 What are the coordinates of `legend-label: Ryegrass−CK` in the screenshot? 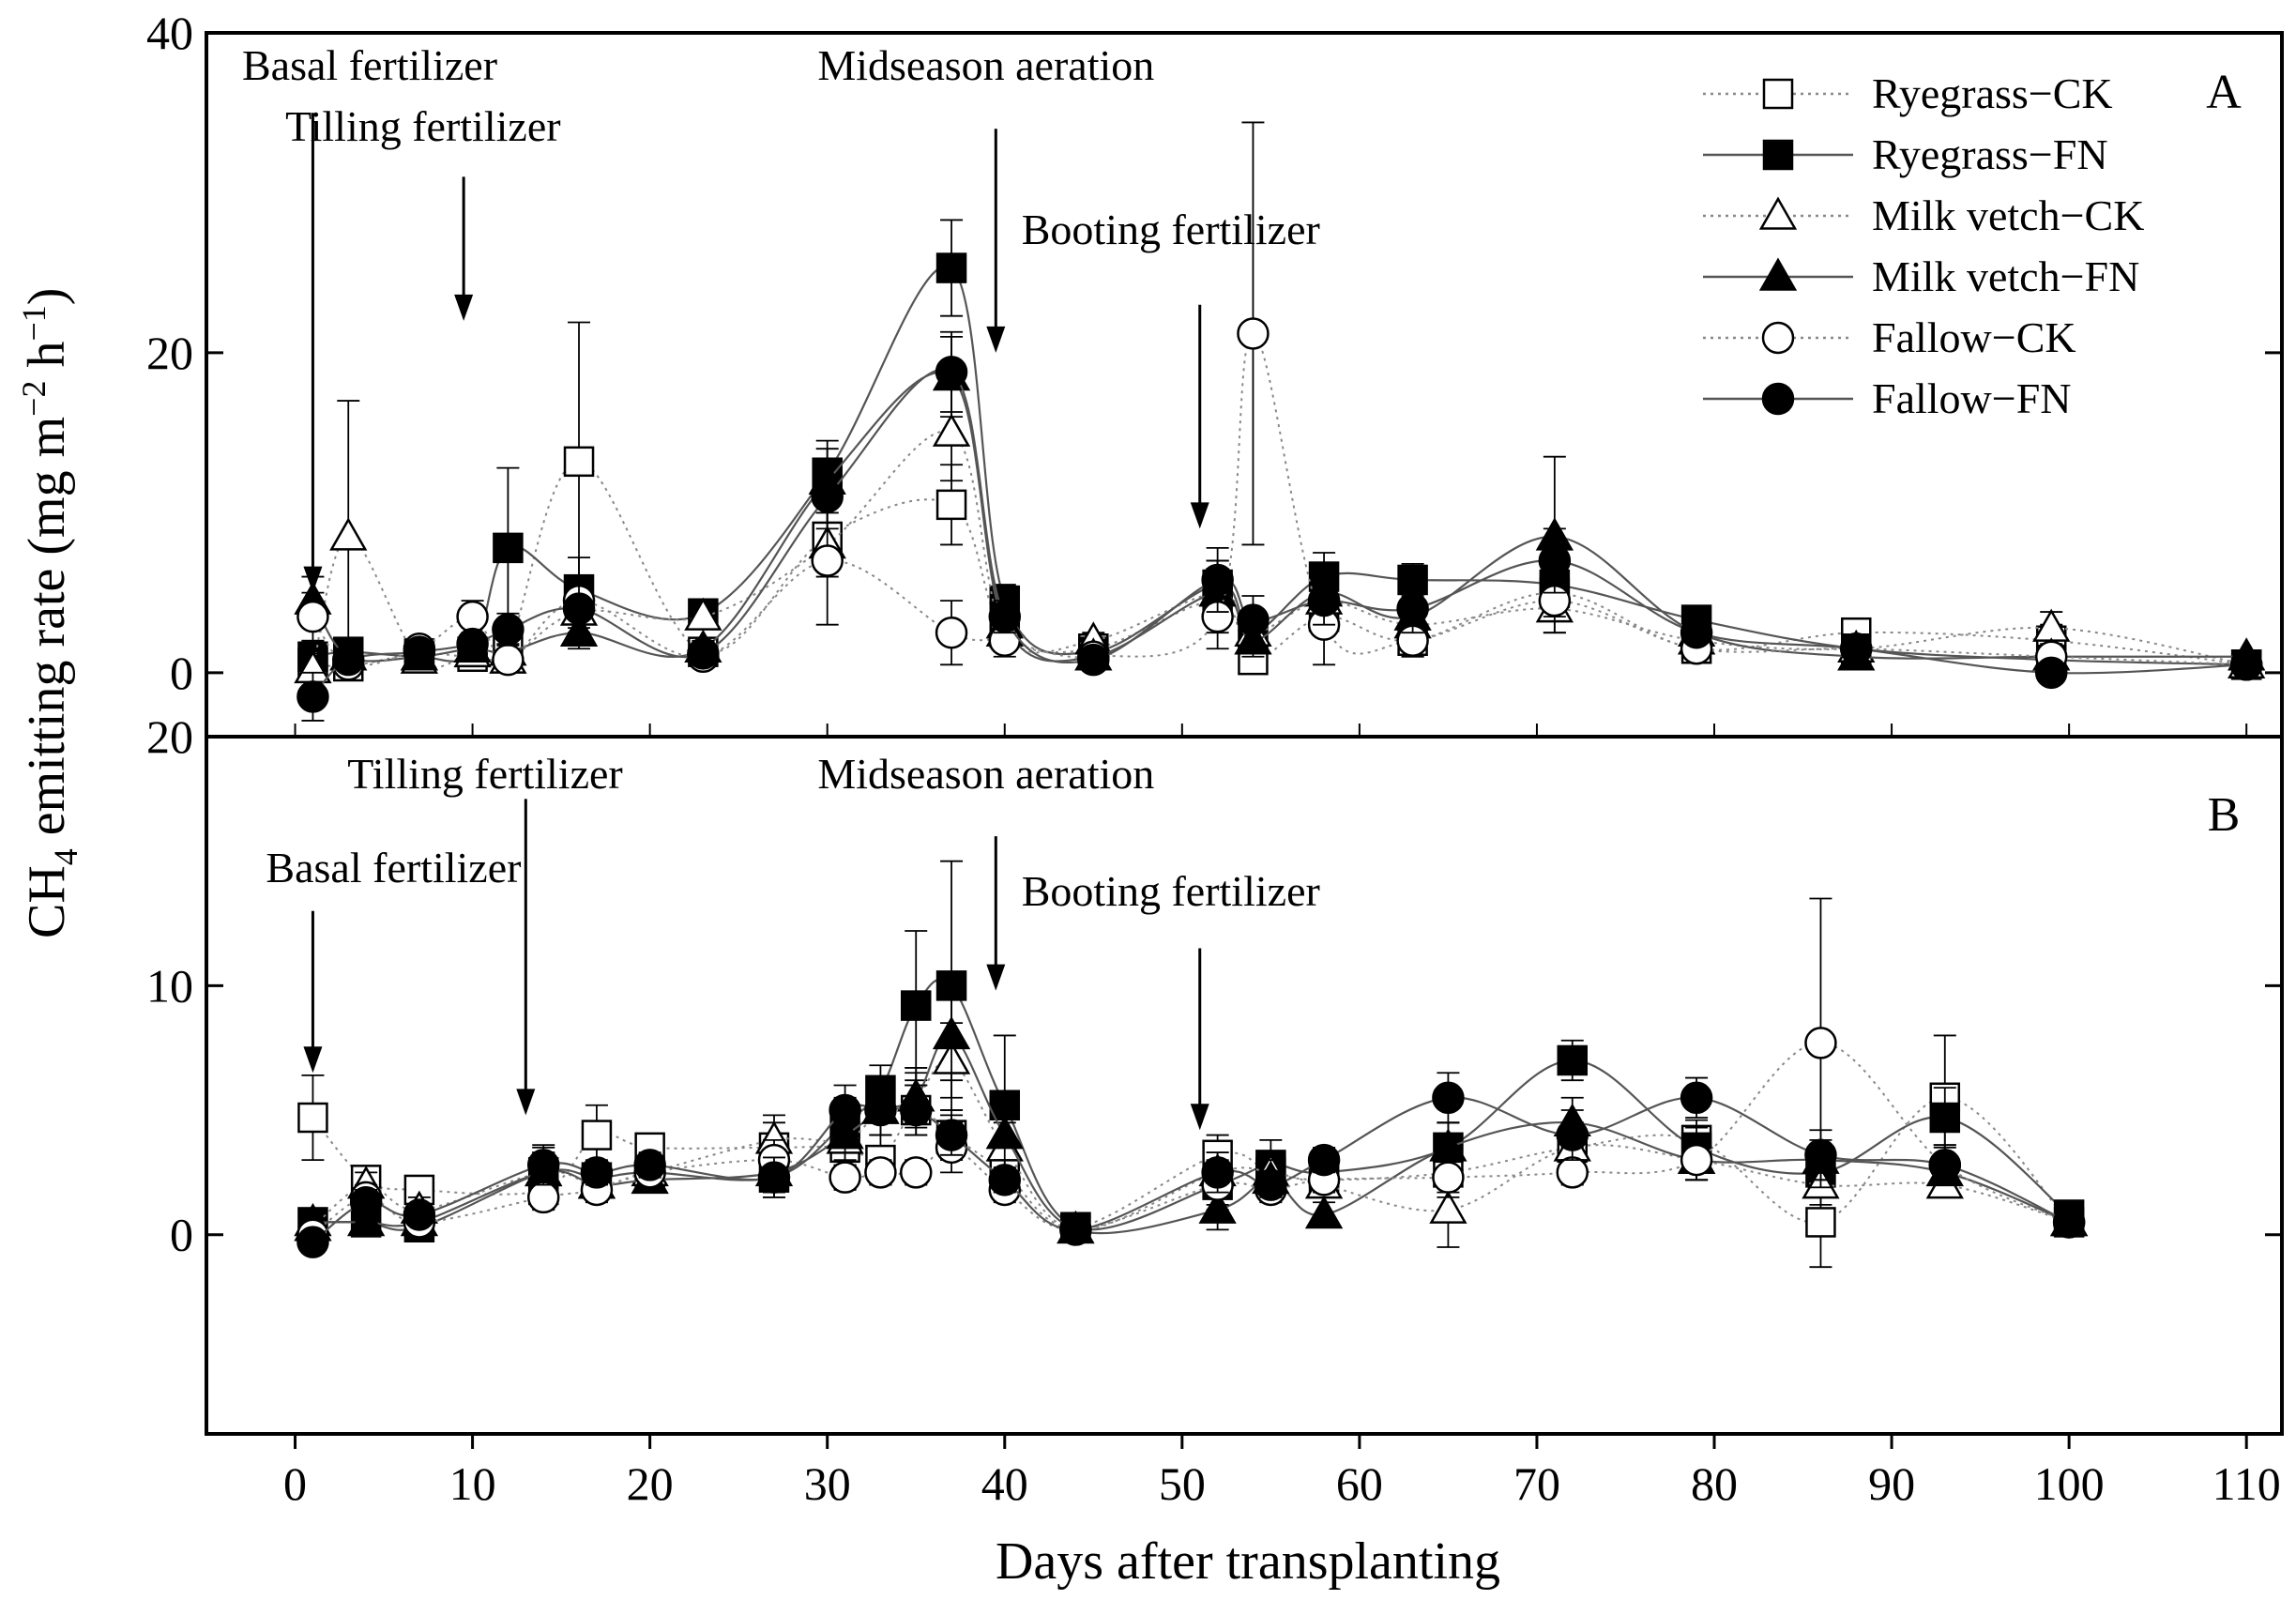 It's located at (1992, 93).